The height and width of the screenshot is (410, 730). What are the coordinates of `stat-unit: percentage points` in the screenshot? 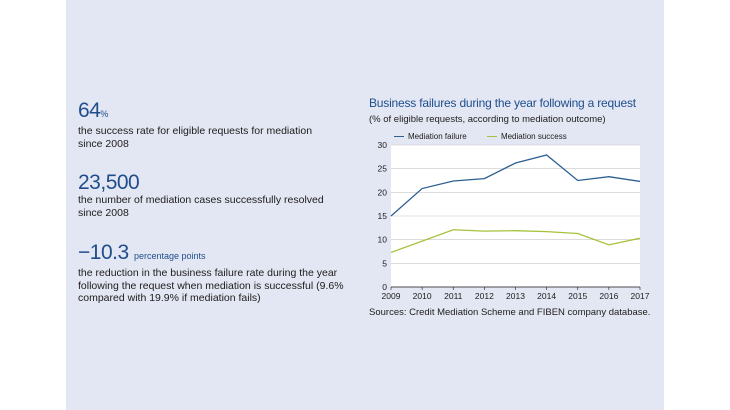 It's located at (169, 256).